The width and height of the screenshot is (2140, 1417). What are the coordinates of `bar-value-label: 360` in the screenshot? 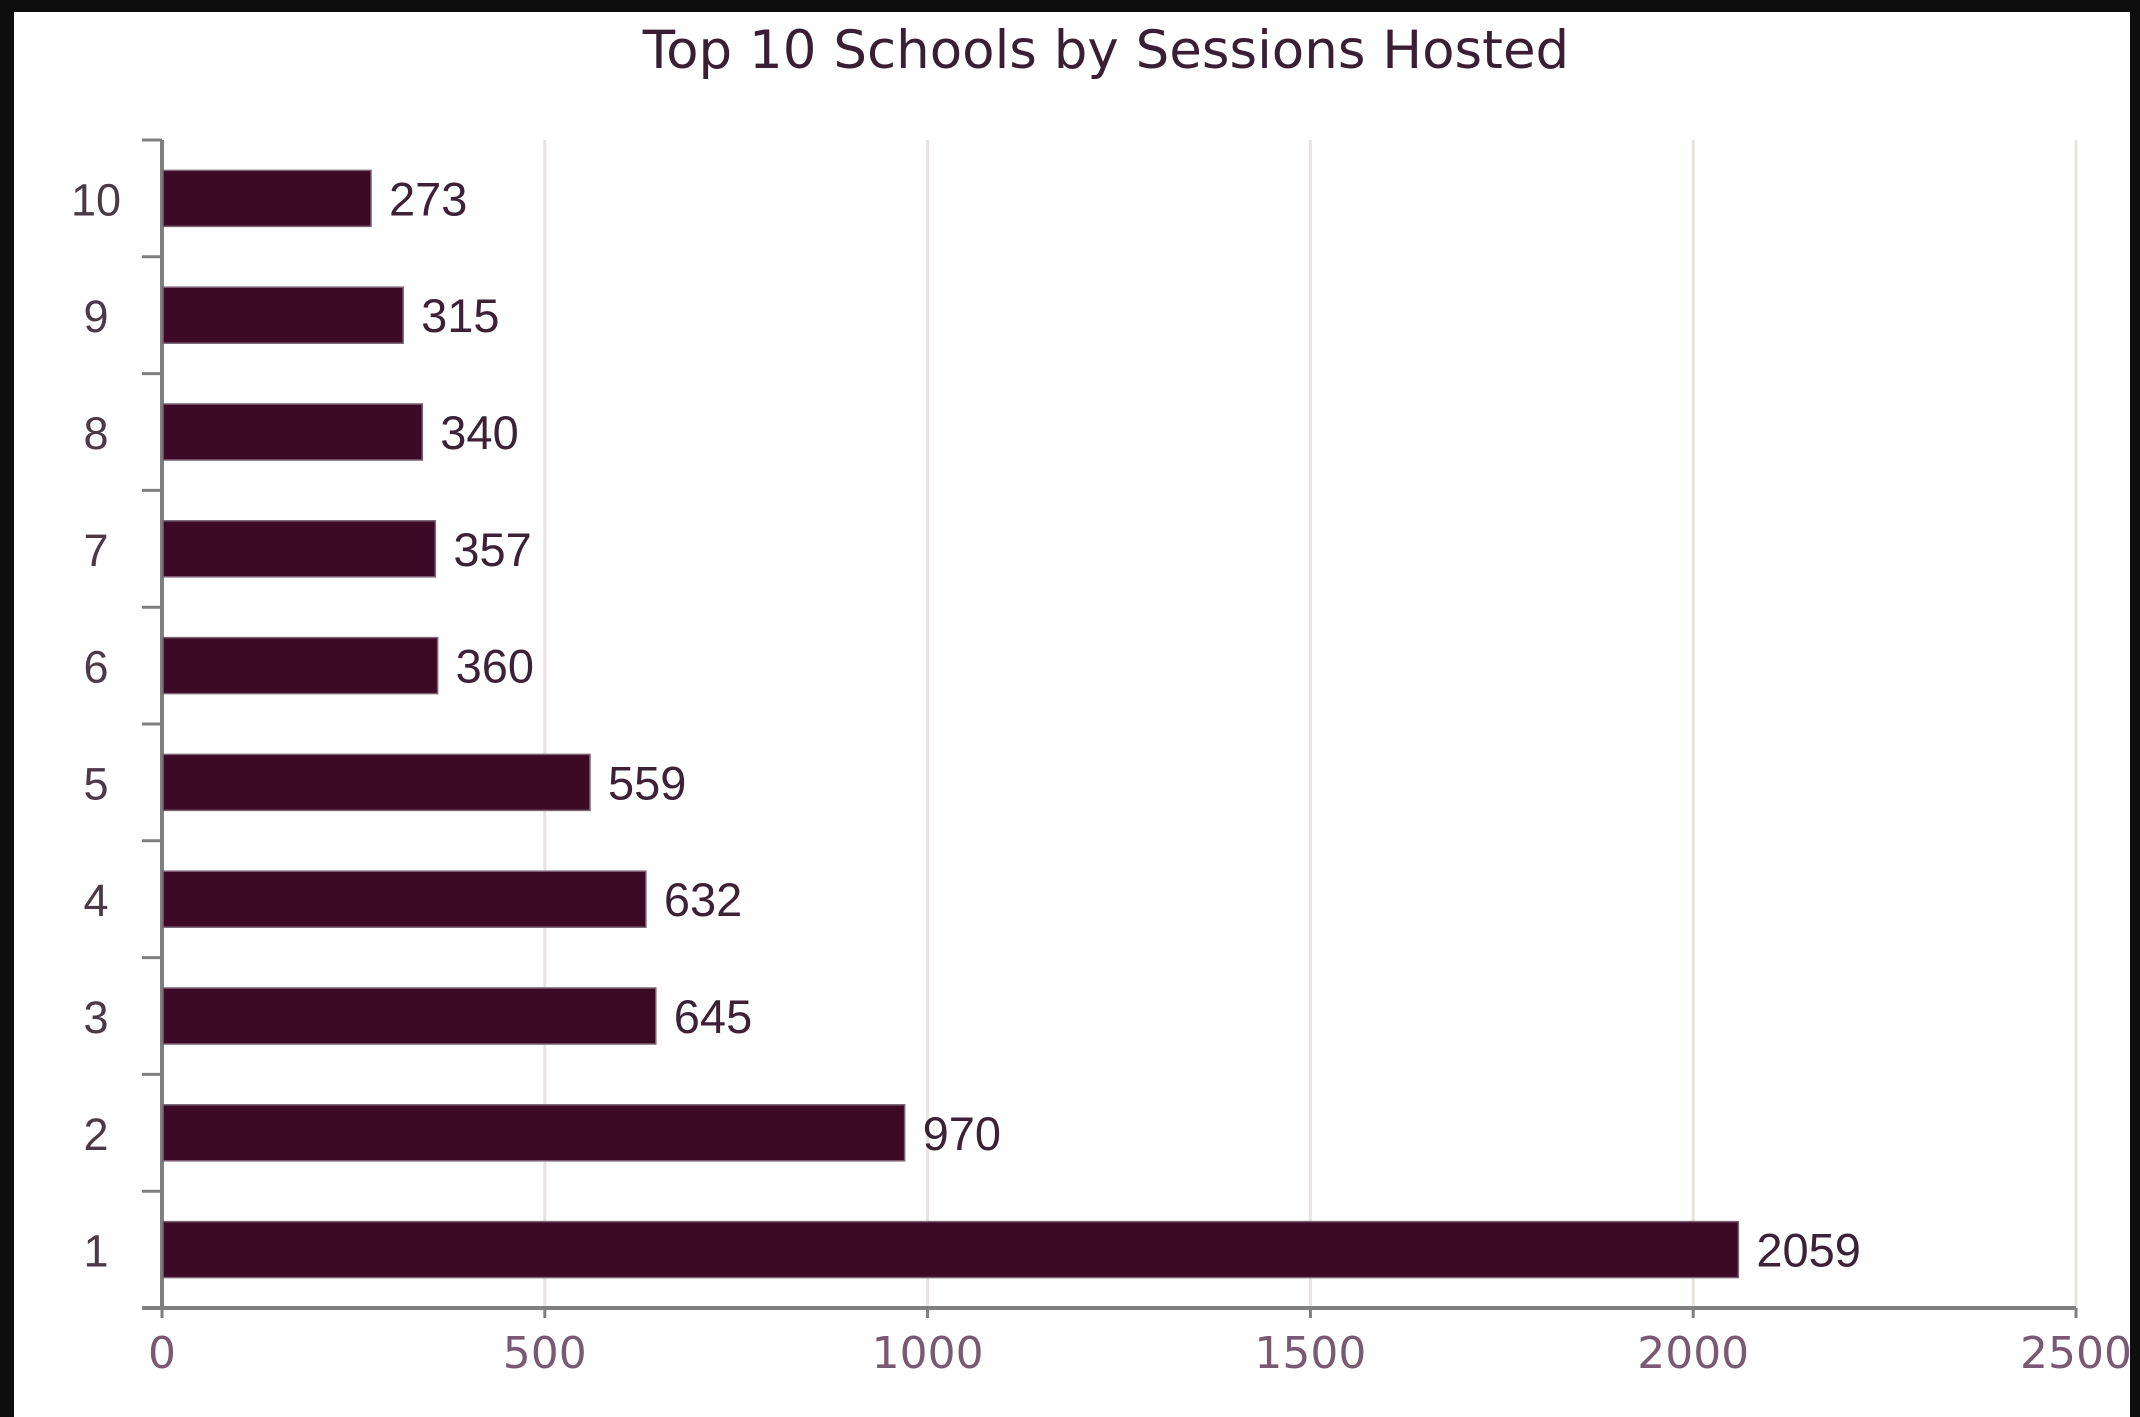 It's located at (495, 666).